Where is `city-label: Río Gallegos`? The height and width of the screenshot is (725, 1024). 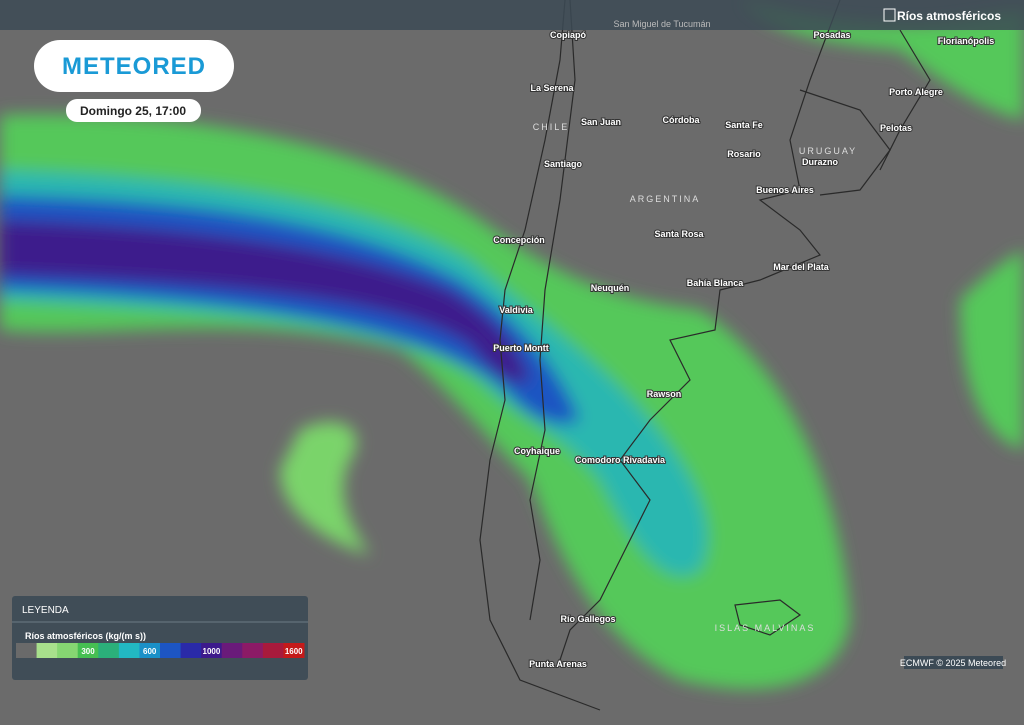 city-label: Río Gallegos is located at coordinates (587, 619).